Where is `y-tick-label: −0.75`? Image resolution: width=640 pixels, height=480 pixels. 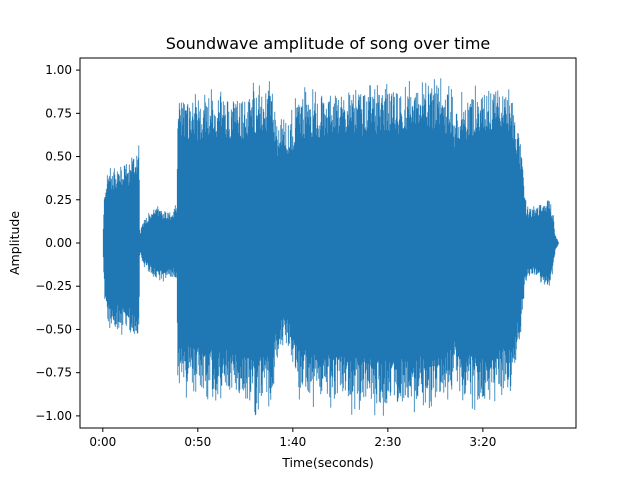
y-tick-label: −0.75 is located at coordinates (53, 373).